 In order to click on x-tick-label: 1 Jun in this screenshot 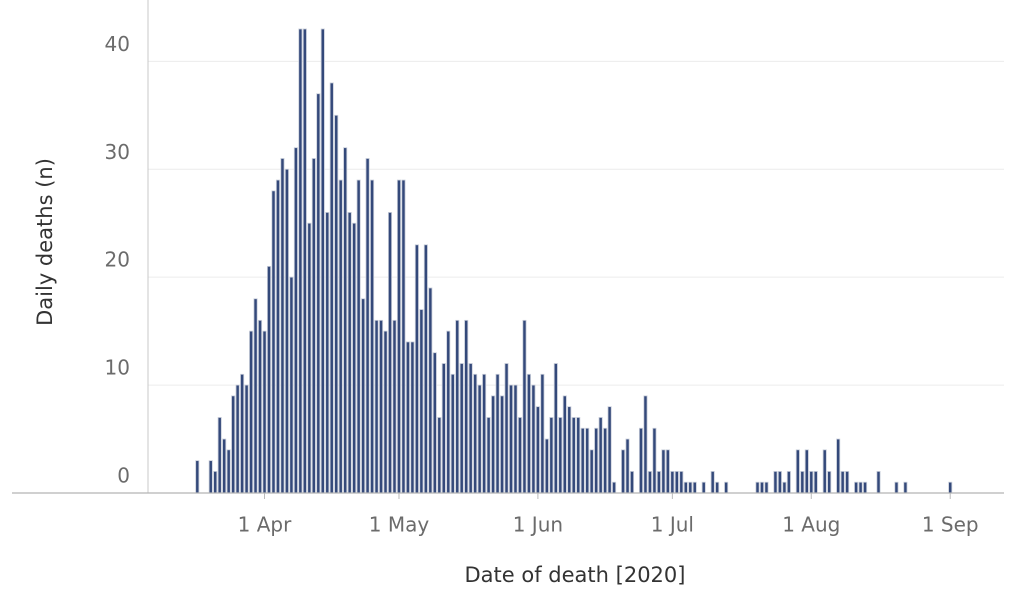, I will do `click(538, 525)`.